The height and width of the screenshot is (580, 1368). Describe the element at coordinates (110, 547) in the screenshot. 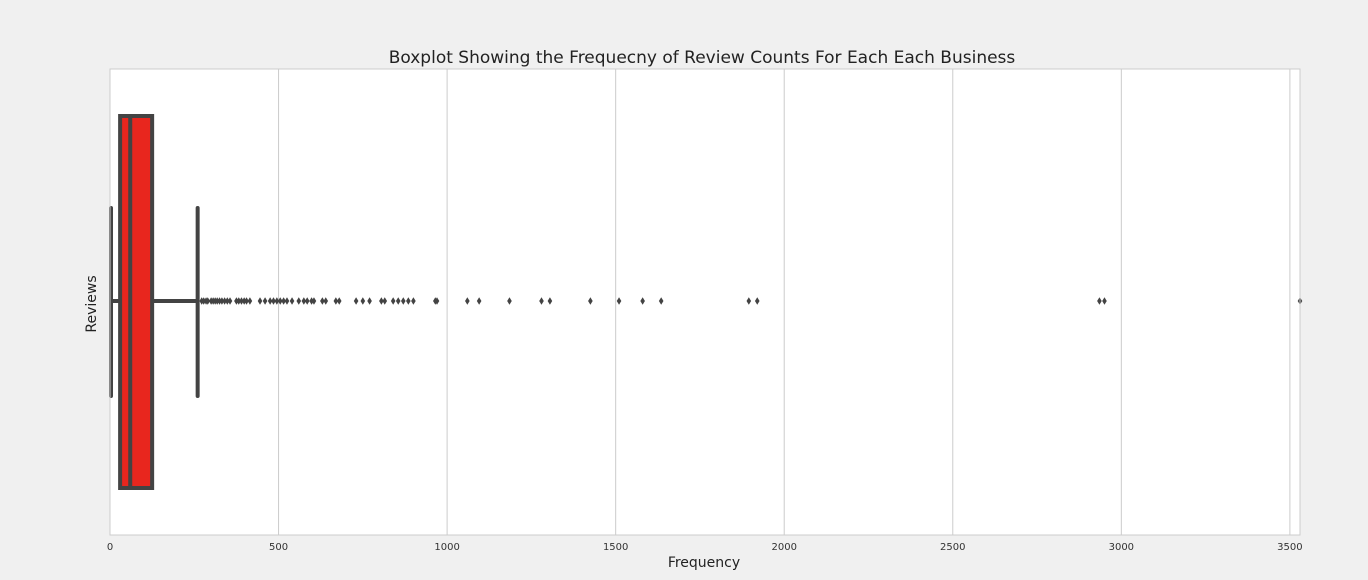

I see `x-tick-label: 0` at that location.